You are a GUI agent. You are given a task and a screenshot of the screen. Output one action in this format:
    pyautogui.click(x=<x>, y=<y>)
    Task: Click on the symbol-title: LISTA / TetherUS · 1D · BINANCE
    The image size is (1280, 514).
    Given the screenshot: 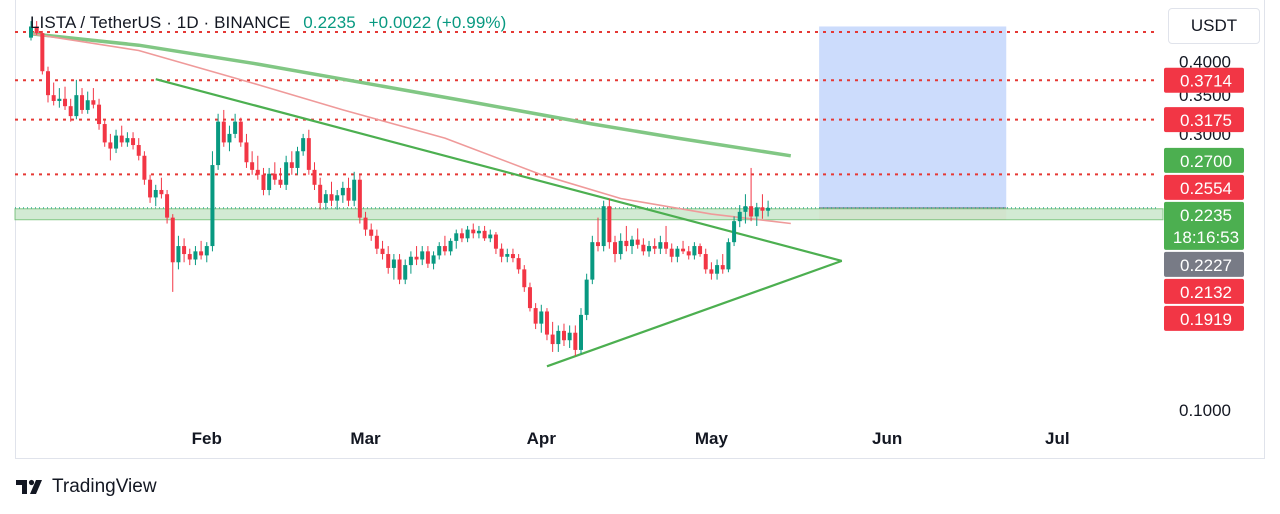 What is the action you would take?
    pyautogui.click(x=160, y=22)
    